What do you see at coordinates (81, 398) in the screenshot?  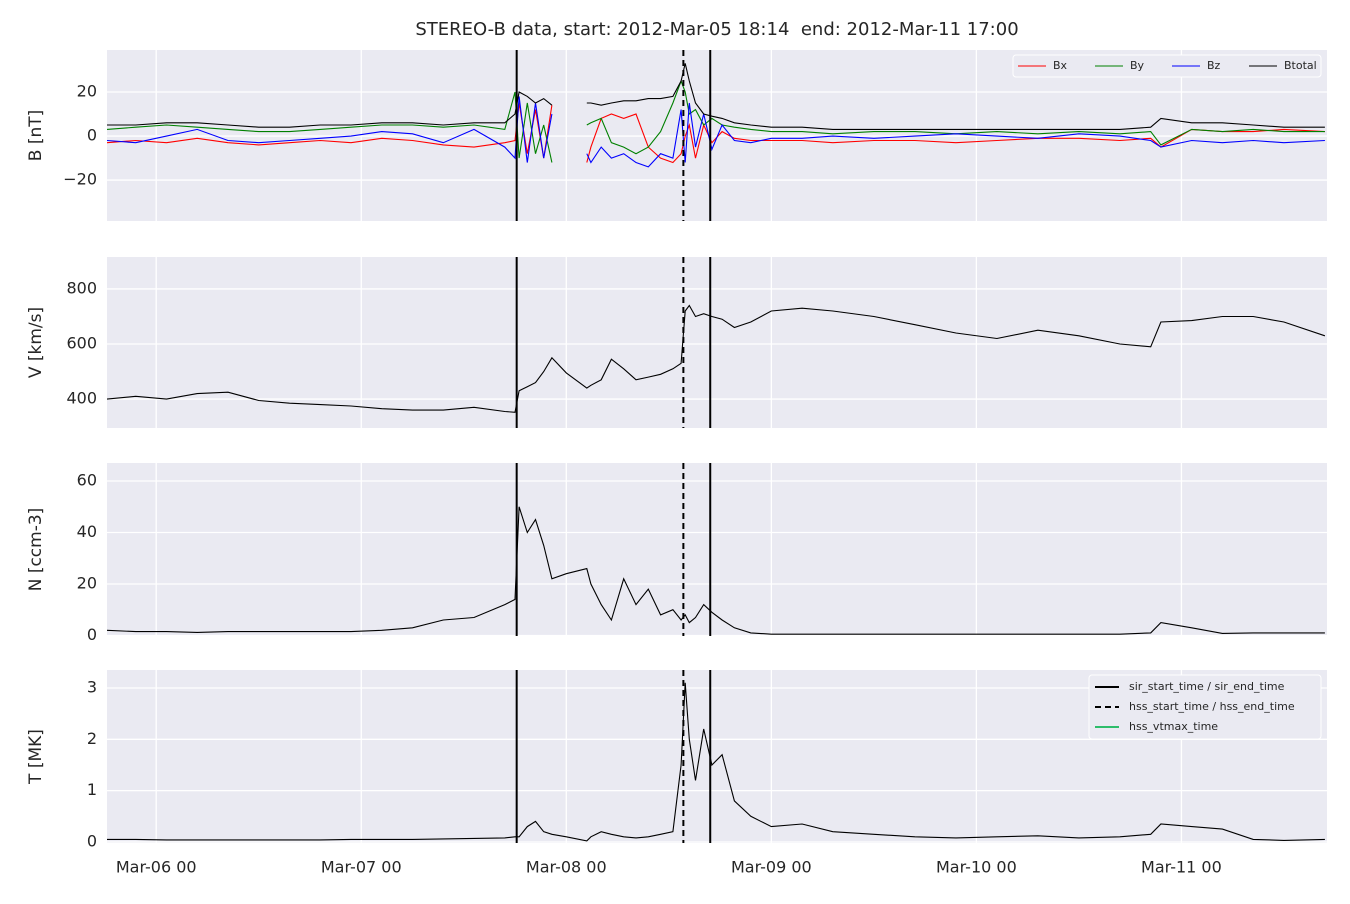 I see `y-tick-label: 400` at bounding box center [81, 398].